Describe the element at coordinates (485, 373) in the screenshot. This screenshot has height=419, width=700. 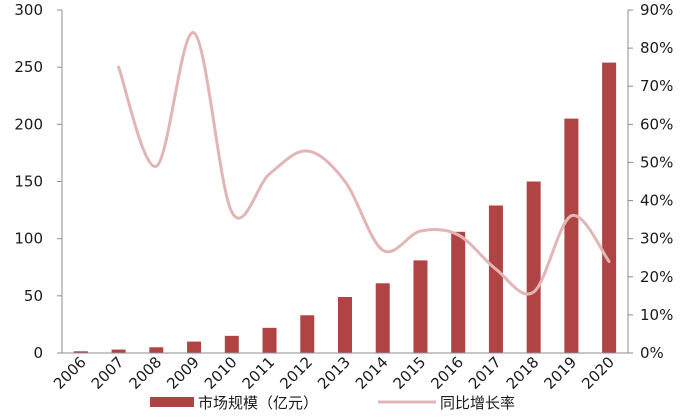
I see `x-tick-label: 2017` at that location.